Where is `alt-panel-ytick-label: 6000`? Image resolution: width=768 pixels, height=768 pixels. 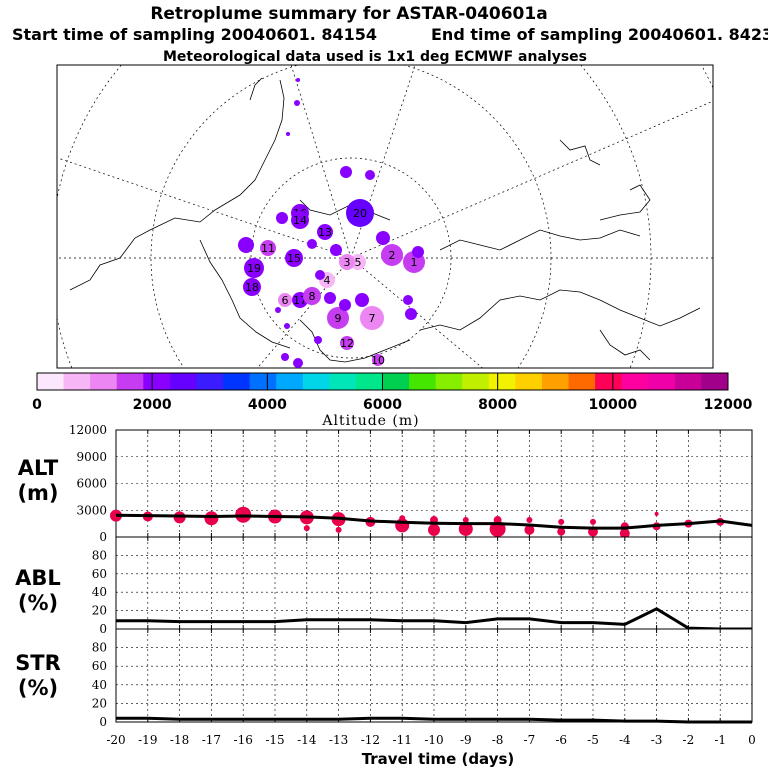
alt-panel-ytick-label: 6000 is located at coordinates (91, 484).